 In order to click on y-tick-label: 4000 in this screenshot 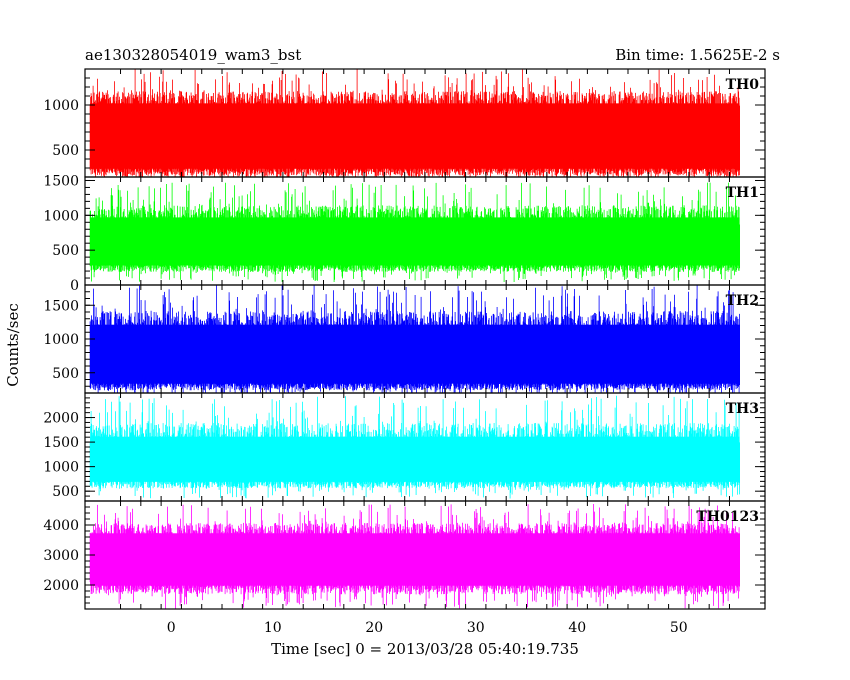, I will do `click(61, 526)`.